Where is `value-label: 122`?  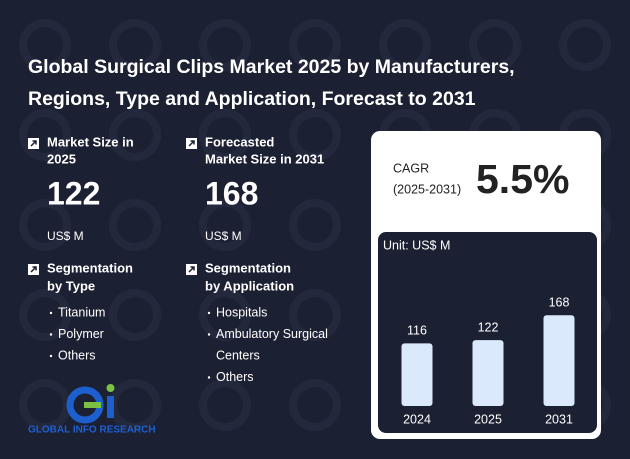 value-label: 122 is located at coordinates (488, 327).